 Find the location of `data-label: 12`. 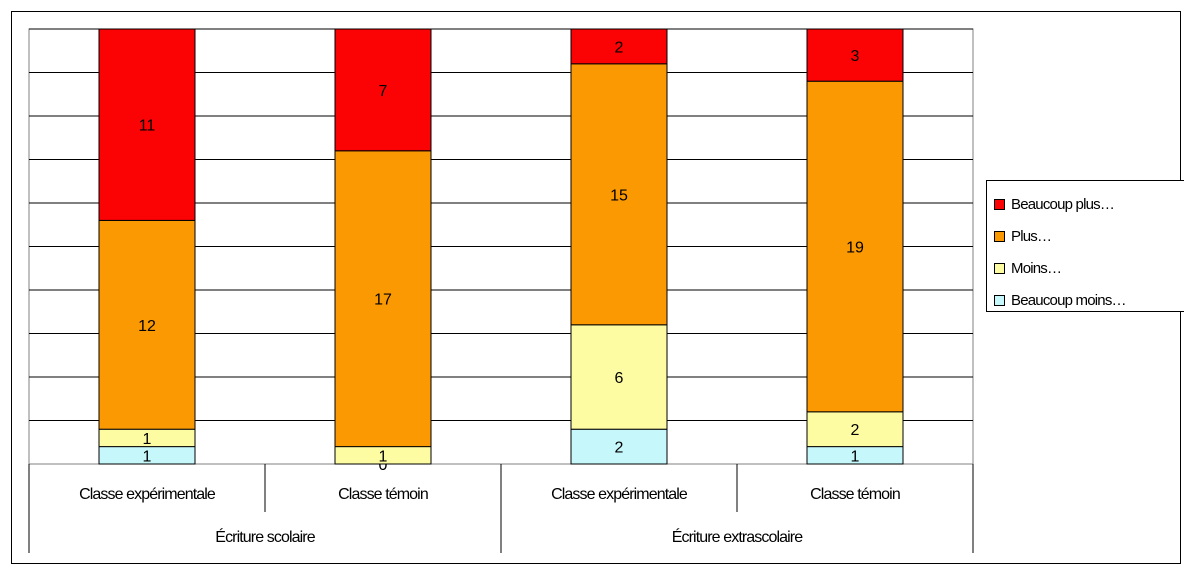

data-label: 12 is located at coordinates (147, 326).